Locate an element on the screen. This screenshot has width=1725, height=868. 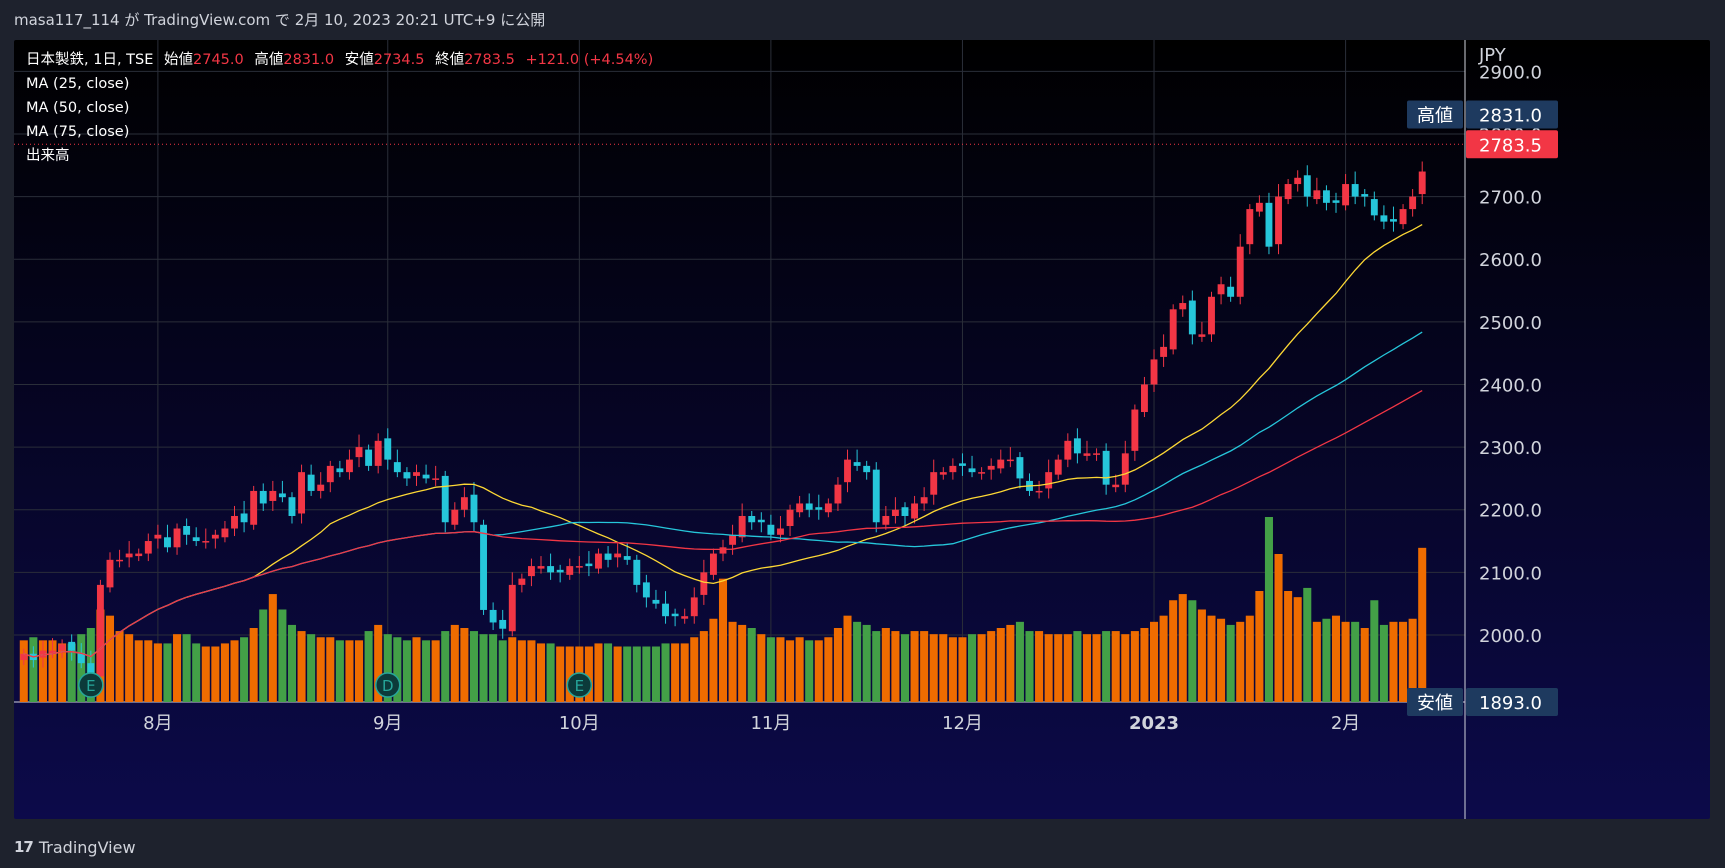
y-tick-label: 2300.0 is located at coordinates (1510, 448).